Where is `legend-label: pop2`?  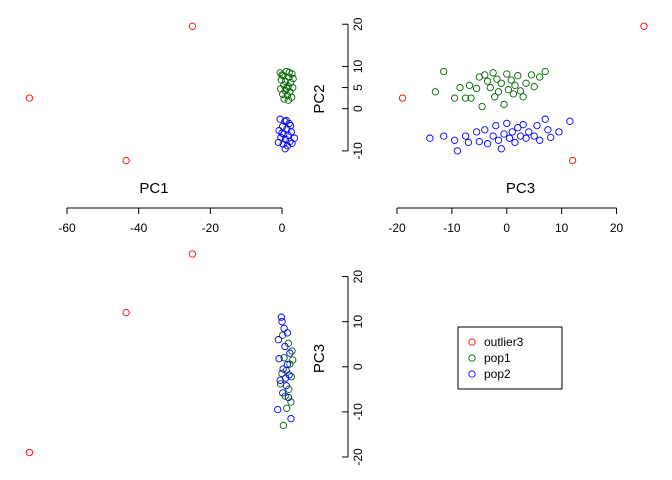
legend-label: pop2 is located at coordinates (497, 374).